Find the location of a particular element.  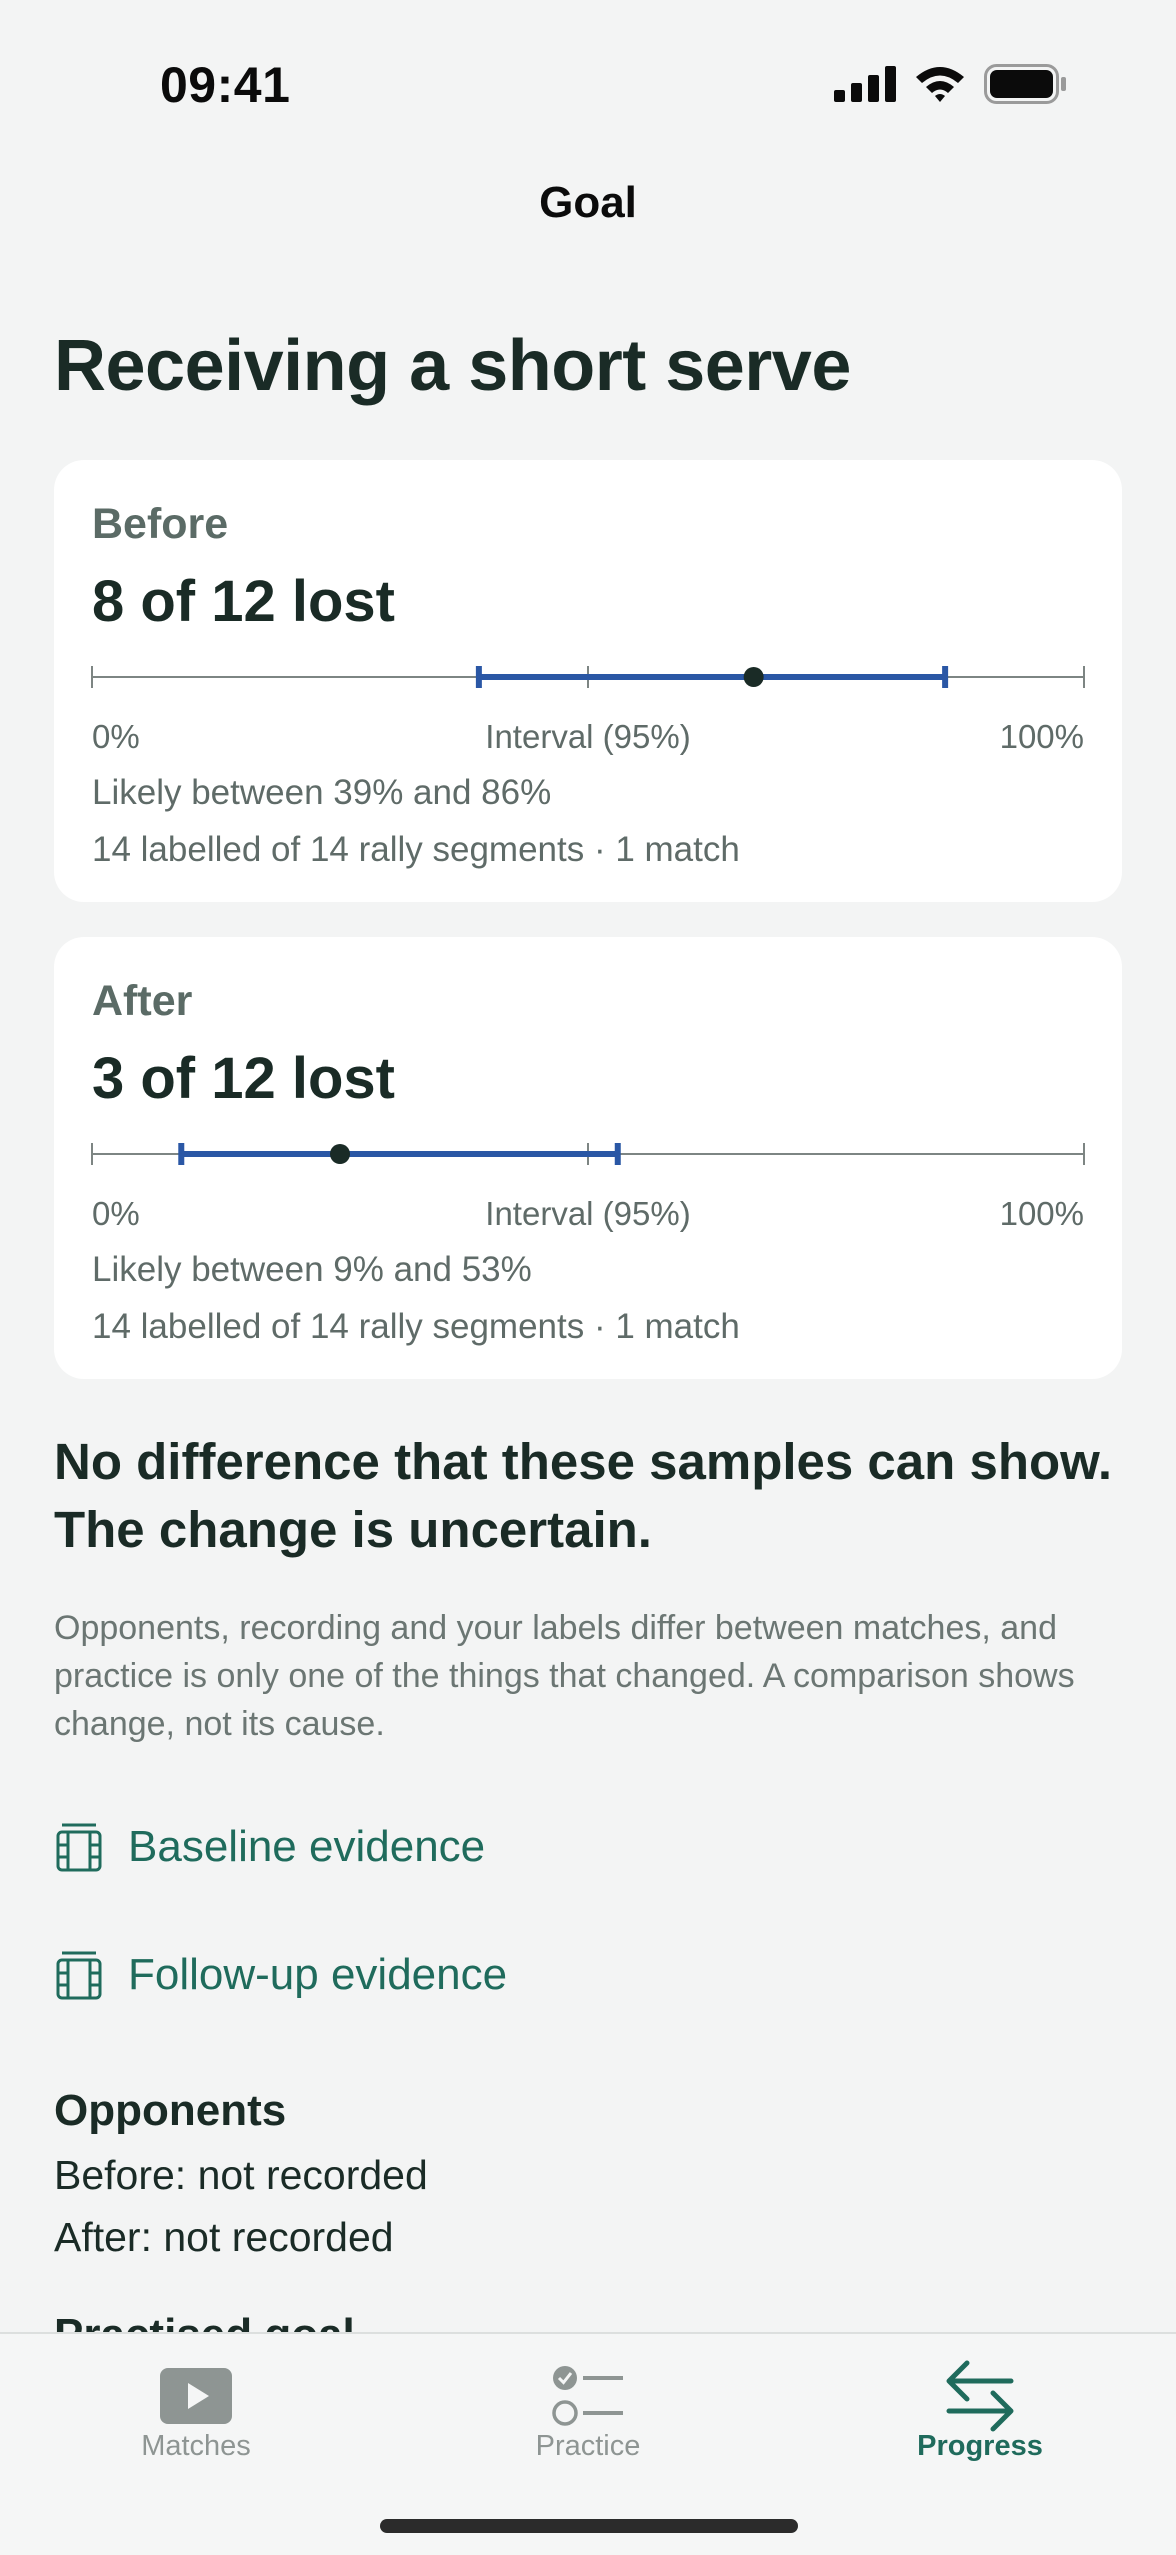

tab-matches: Matches is located at coordinates (196, 2409).